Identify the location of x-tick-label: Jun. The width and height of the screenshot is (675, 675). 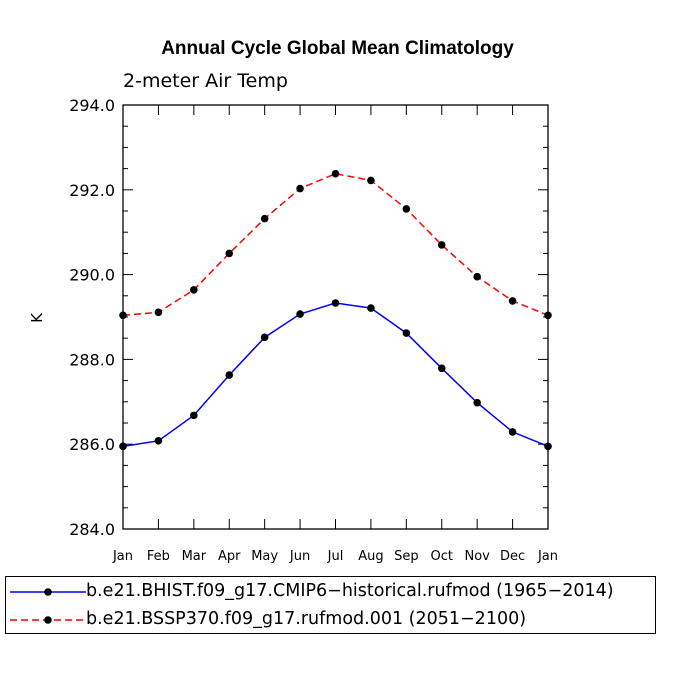
(299, 556).